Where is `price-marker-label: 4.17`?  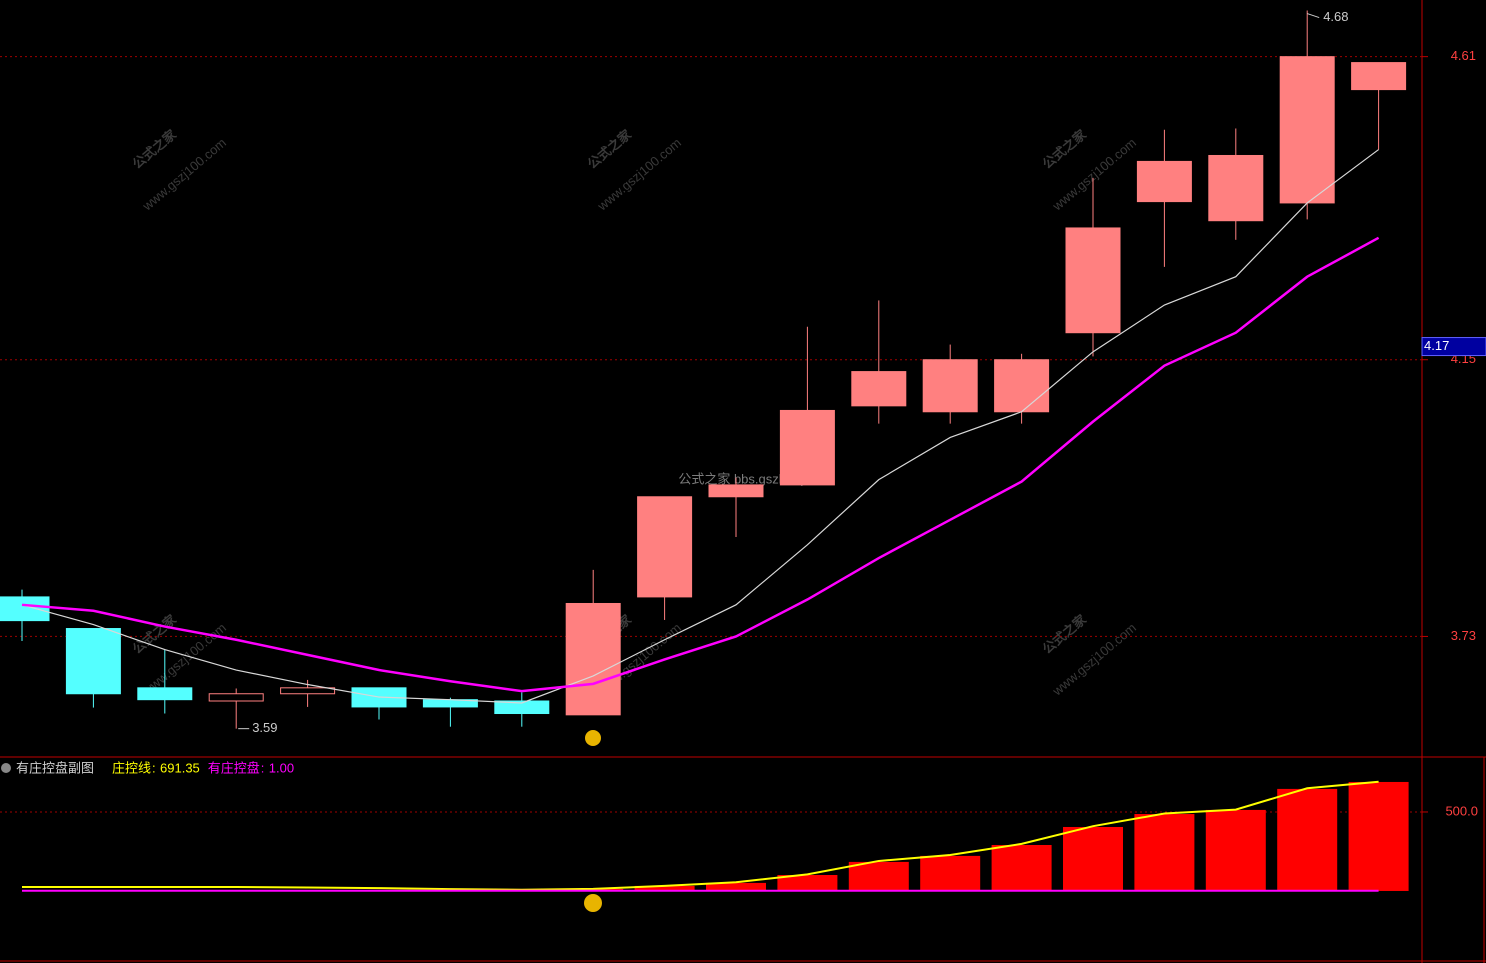 price-marker-label: 4.17 is located at coordinates (1436, 345).